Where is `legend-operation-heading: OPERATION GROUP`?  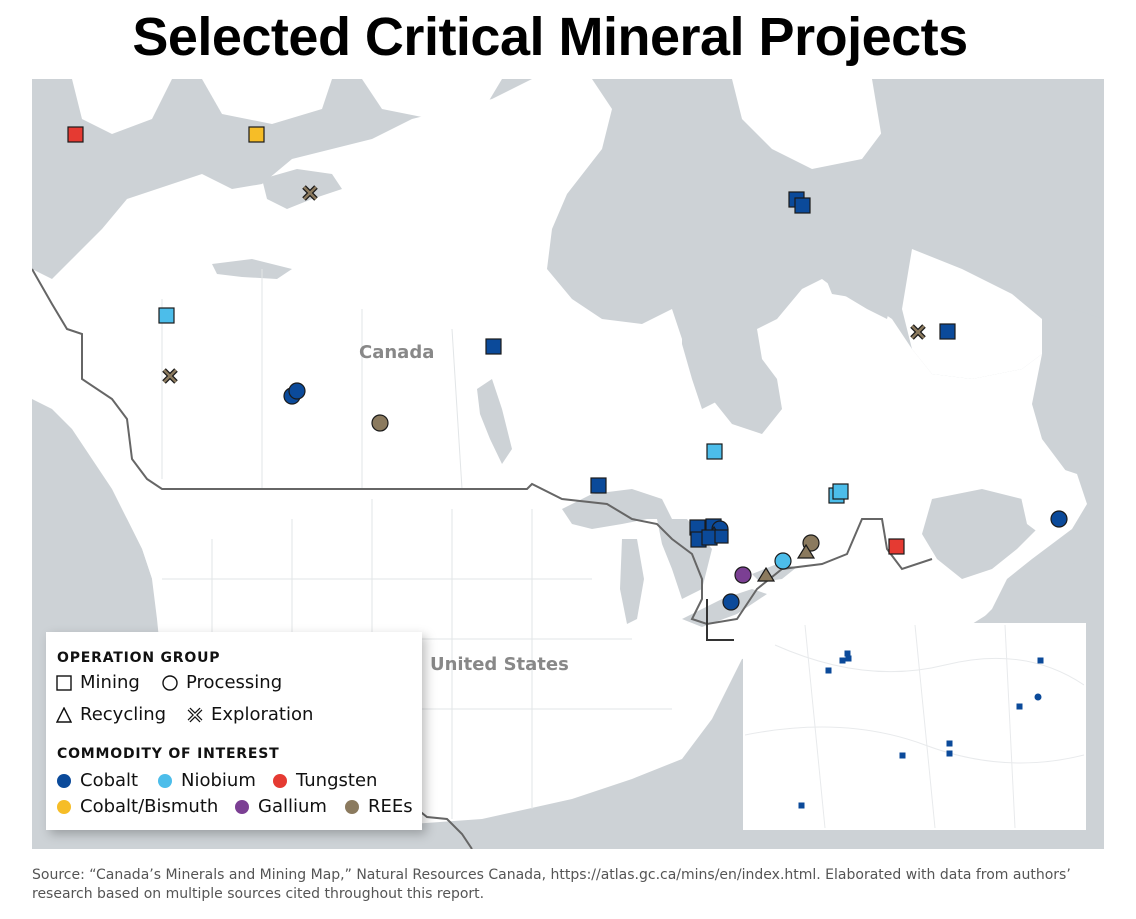
legend-operation-heading: OPERATION GROUP is located at coordinates (139, 658).